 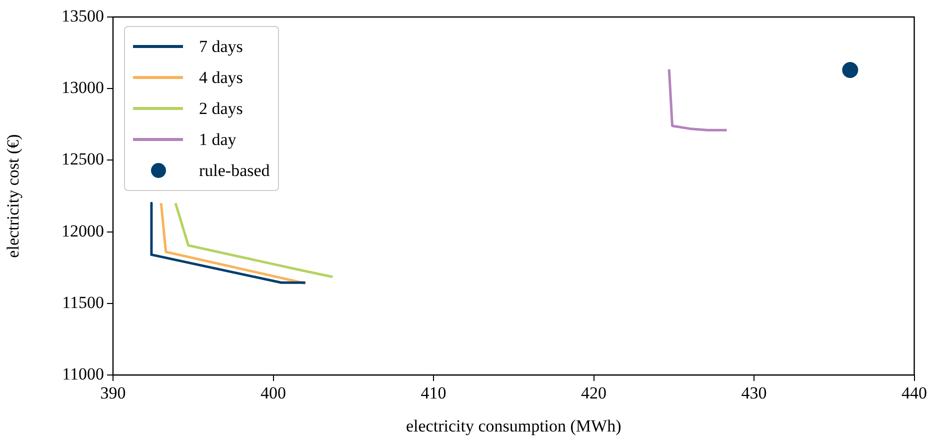 I want to click on y-tick-label: 13500, so click(x=83, y=16).